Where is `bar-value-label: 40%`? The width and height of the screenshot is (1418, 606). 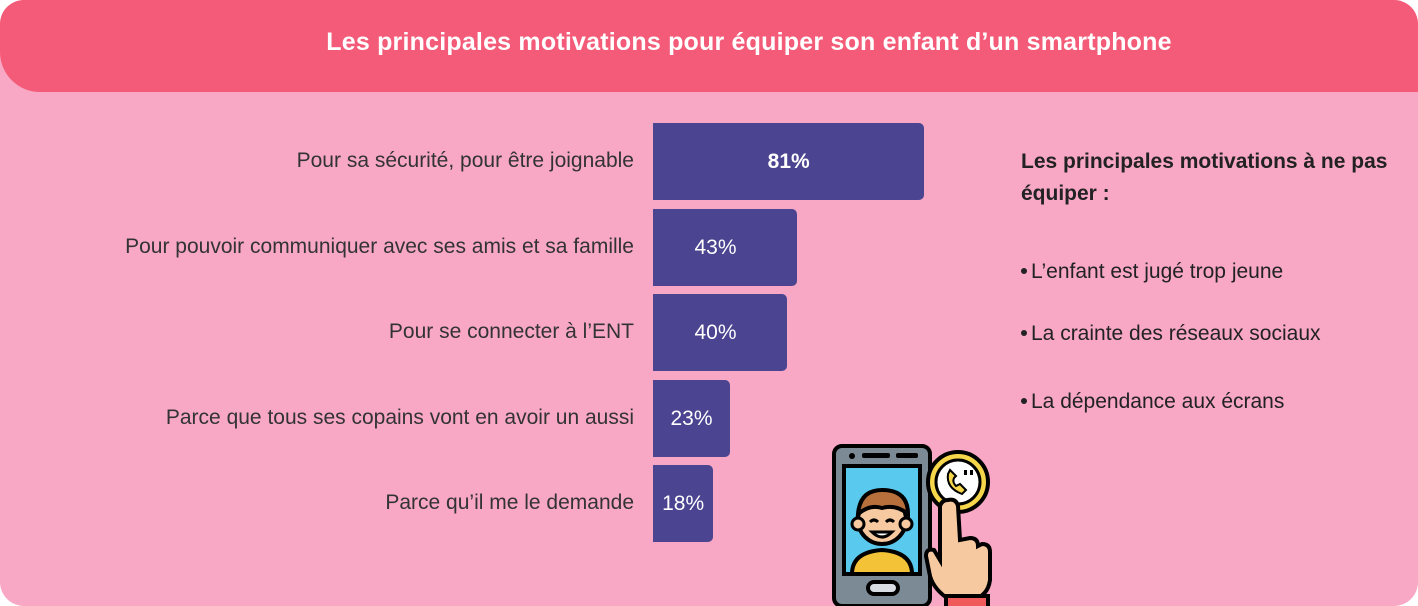 bar-value-label: 40% is located at coordinates (715, 332).